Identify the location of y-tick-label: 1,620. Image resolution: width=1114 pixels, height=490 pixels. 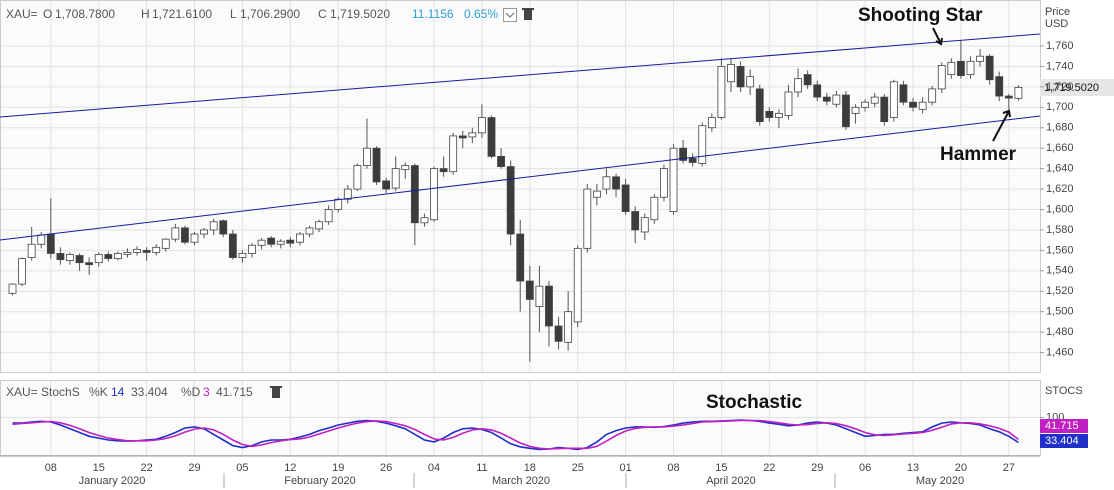
(1060, 189).